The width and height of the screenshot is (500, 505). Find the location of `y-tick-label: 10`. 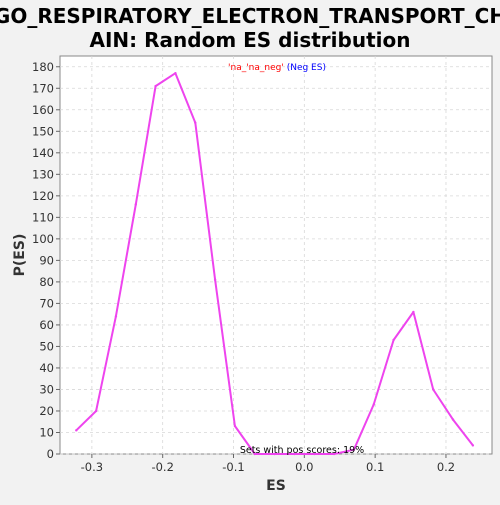

y-tick-label: 10 is located at coordinates (46, 432).